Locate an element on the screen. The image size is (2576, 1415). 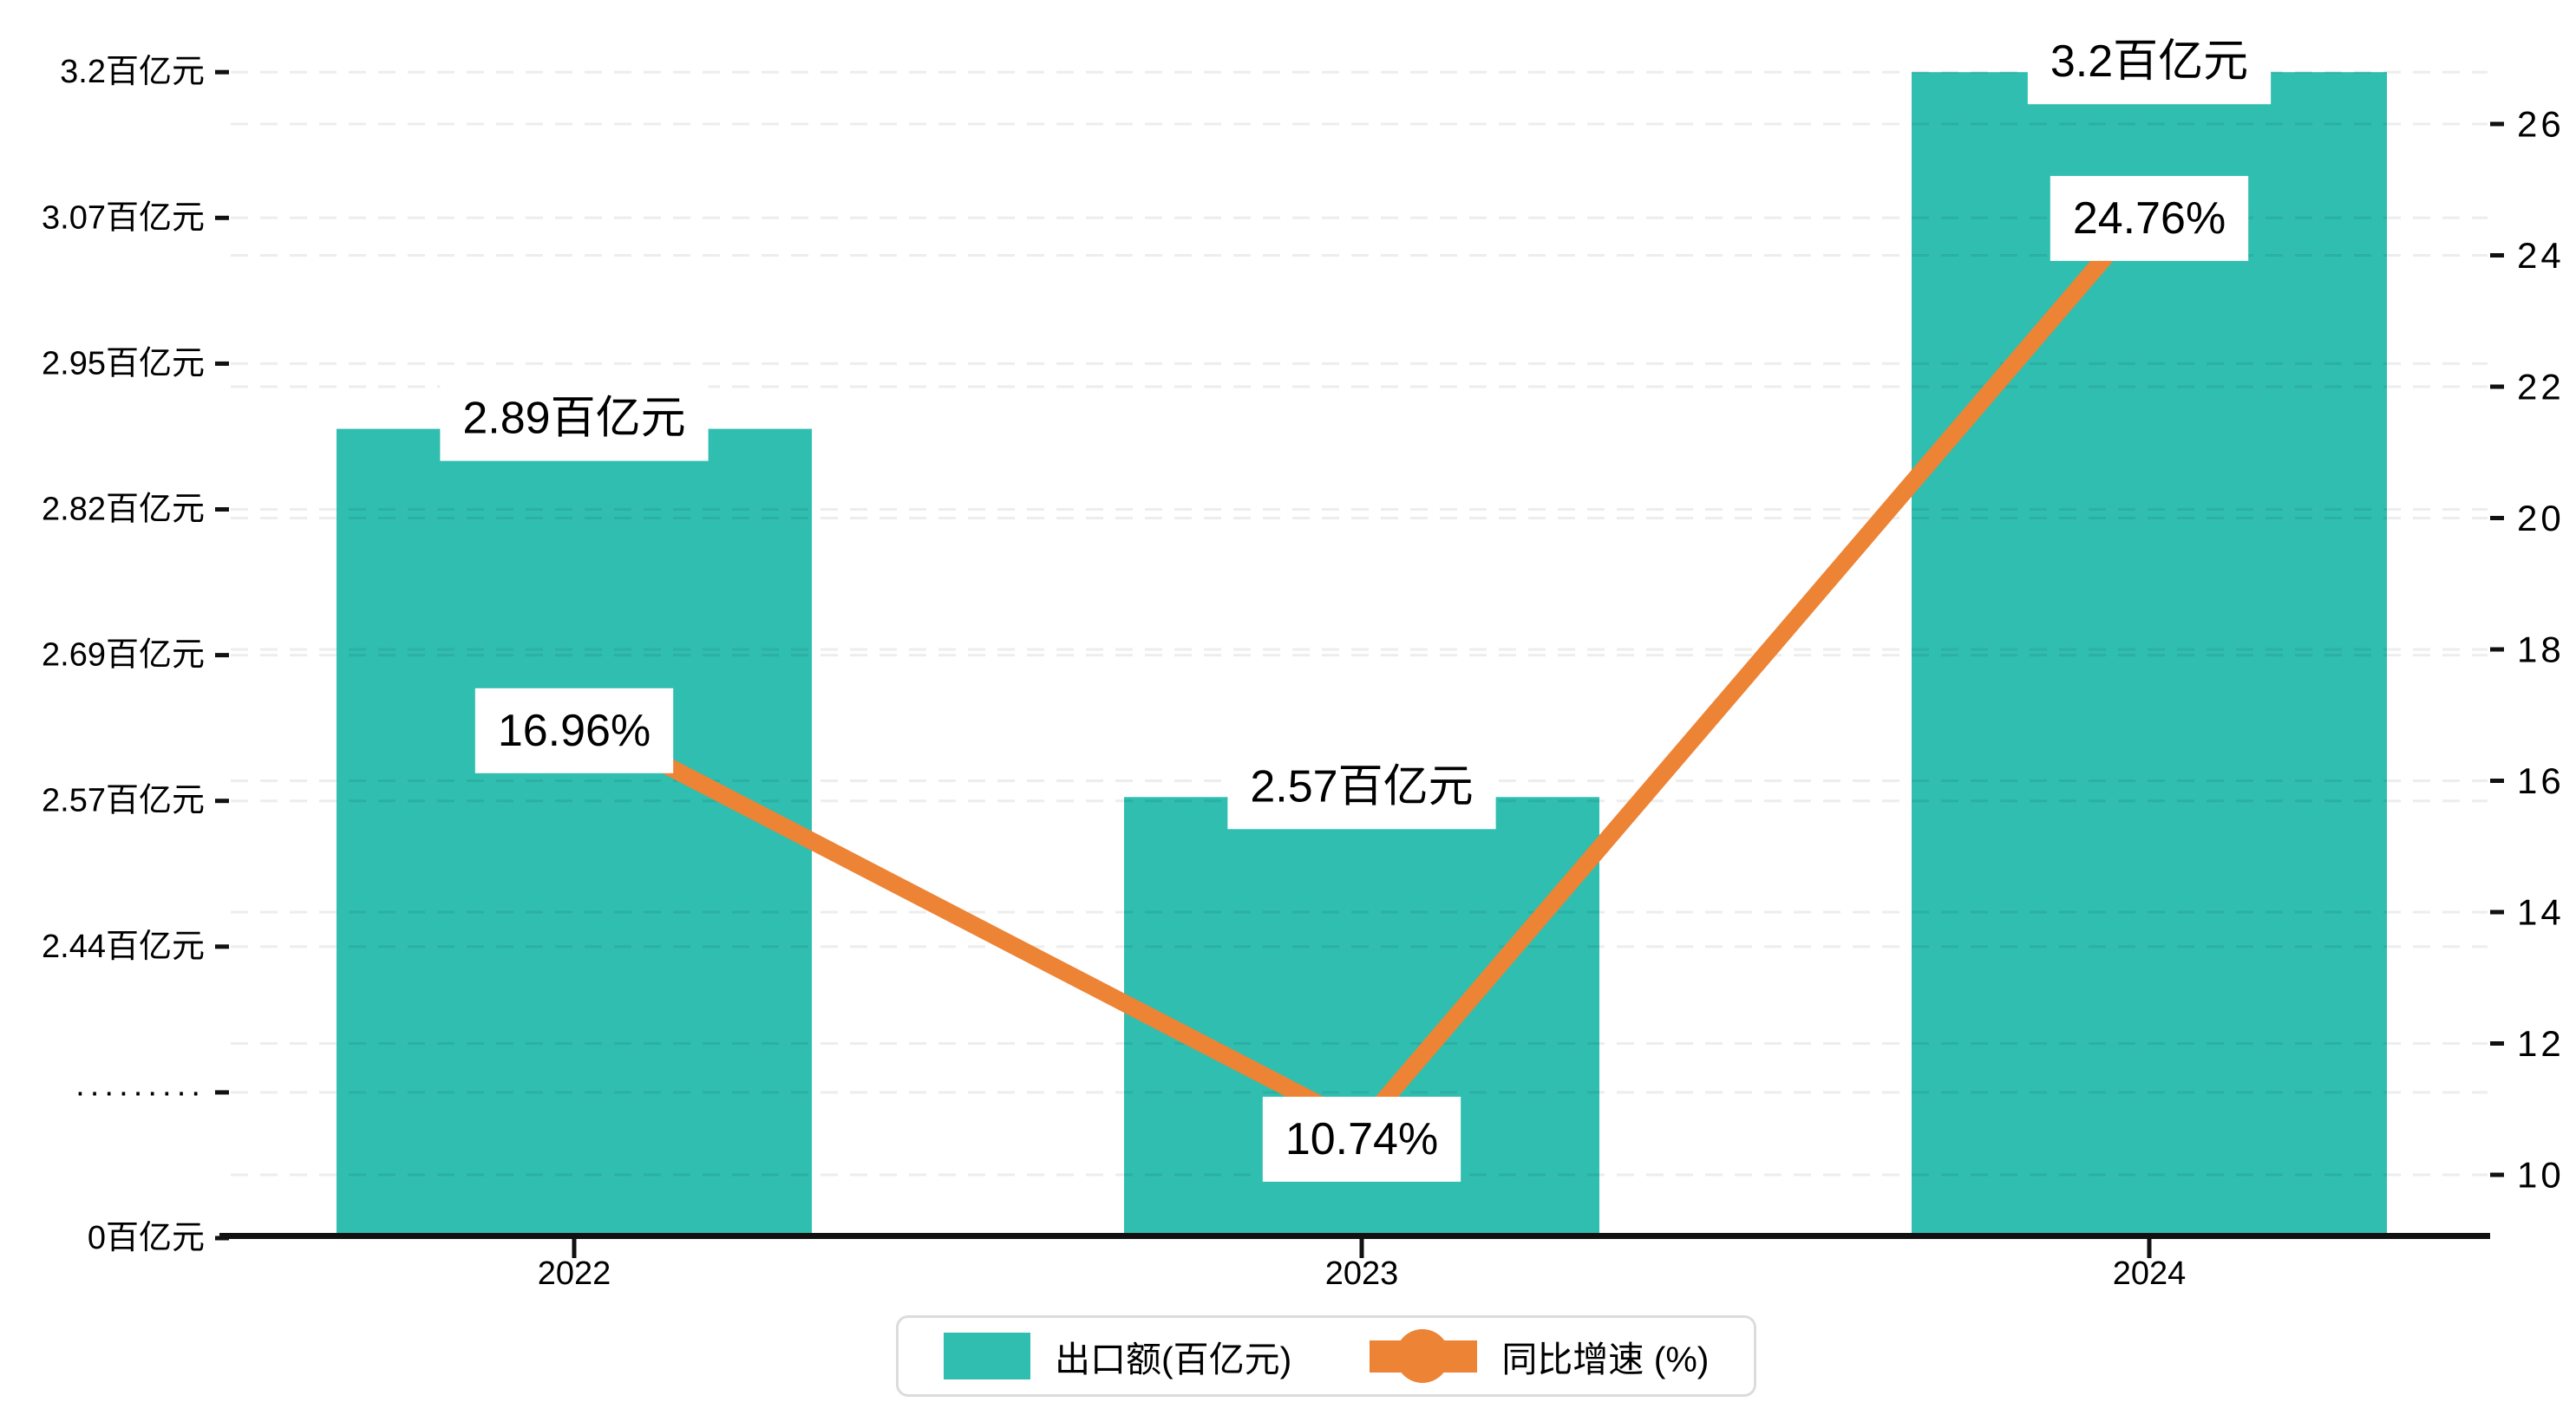
right-axis-tick-label: 12 is located at coordinates (2541, 1043).